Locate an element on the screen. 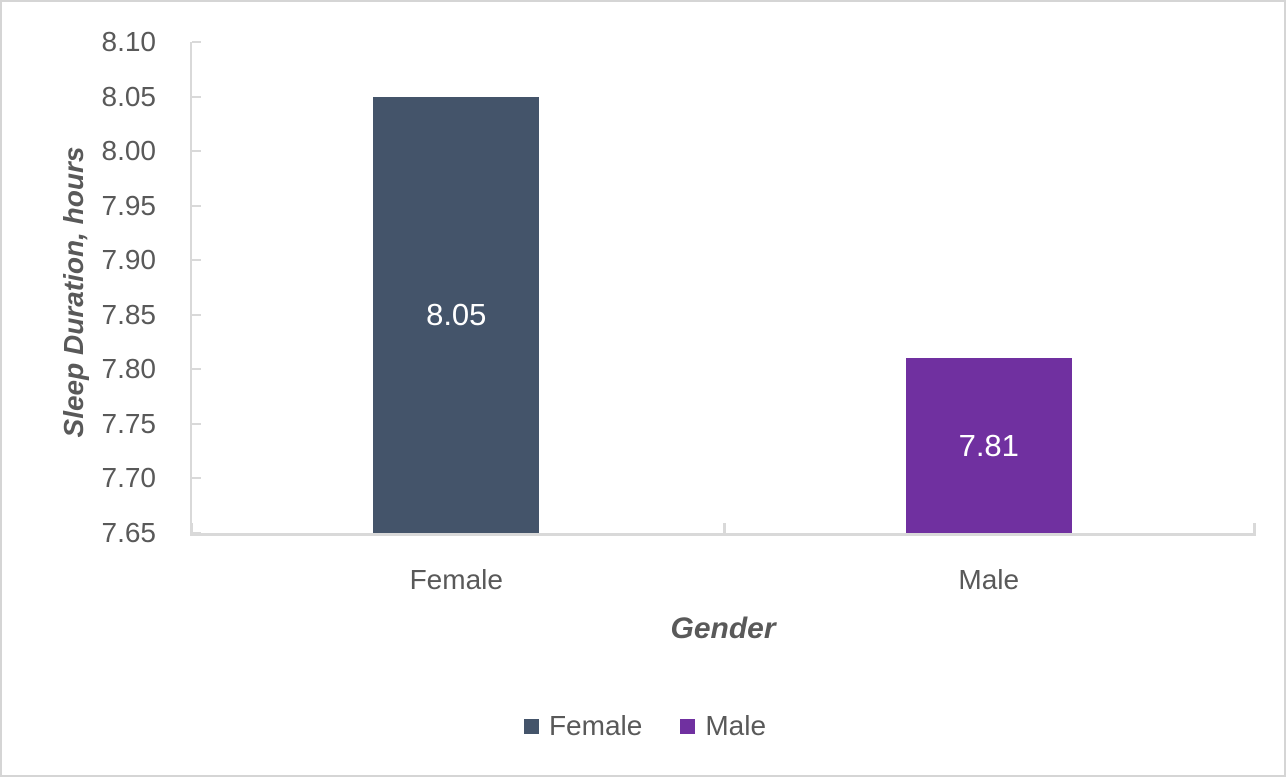  bar-data-label: 8.05 is located at coordinates (456, 314).